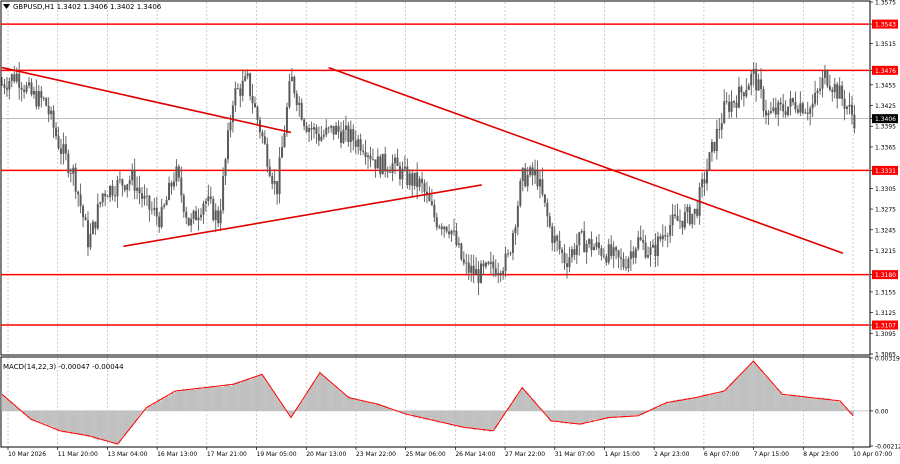 Image resolution: width=900 pixels, height=464 pixels. Describe the element at coordinates (771, 454) in the screenshot. I see `time-label: 7 Apr 15:00` at that location.